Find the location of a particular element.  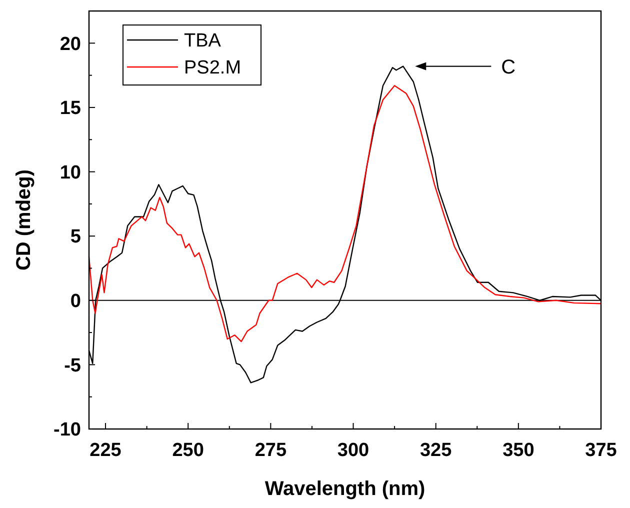

x-axis-title: Wavelength (nm) is located at coordinates (345, 489).